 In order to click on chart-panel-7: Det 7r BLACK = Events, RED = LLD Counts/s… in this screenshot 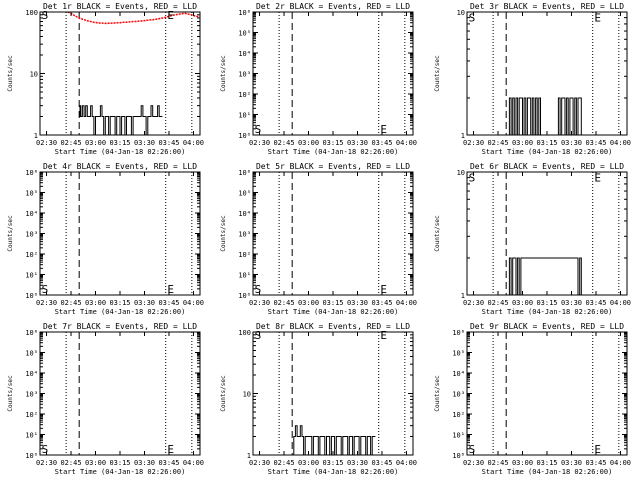, I will do `click(105, 399)`.